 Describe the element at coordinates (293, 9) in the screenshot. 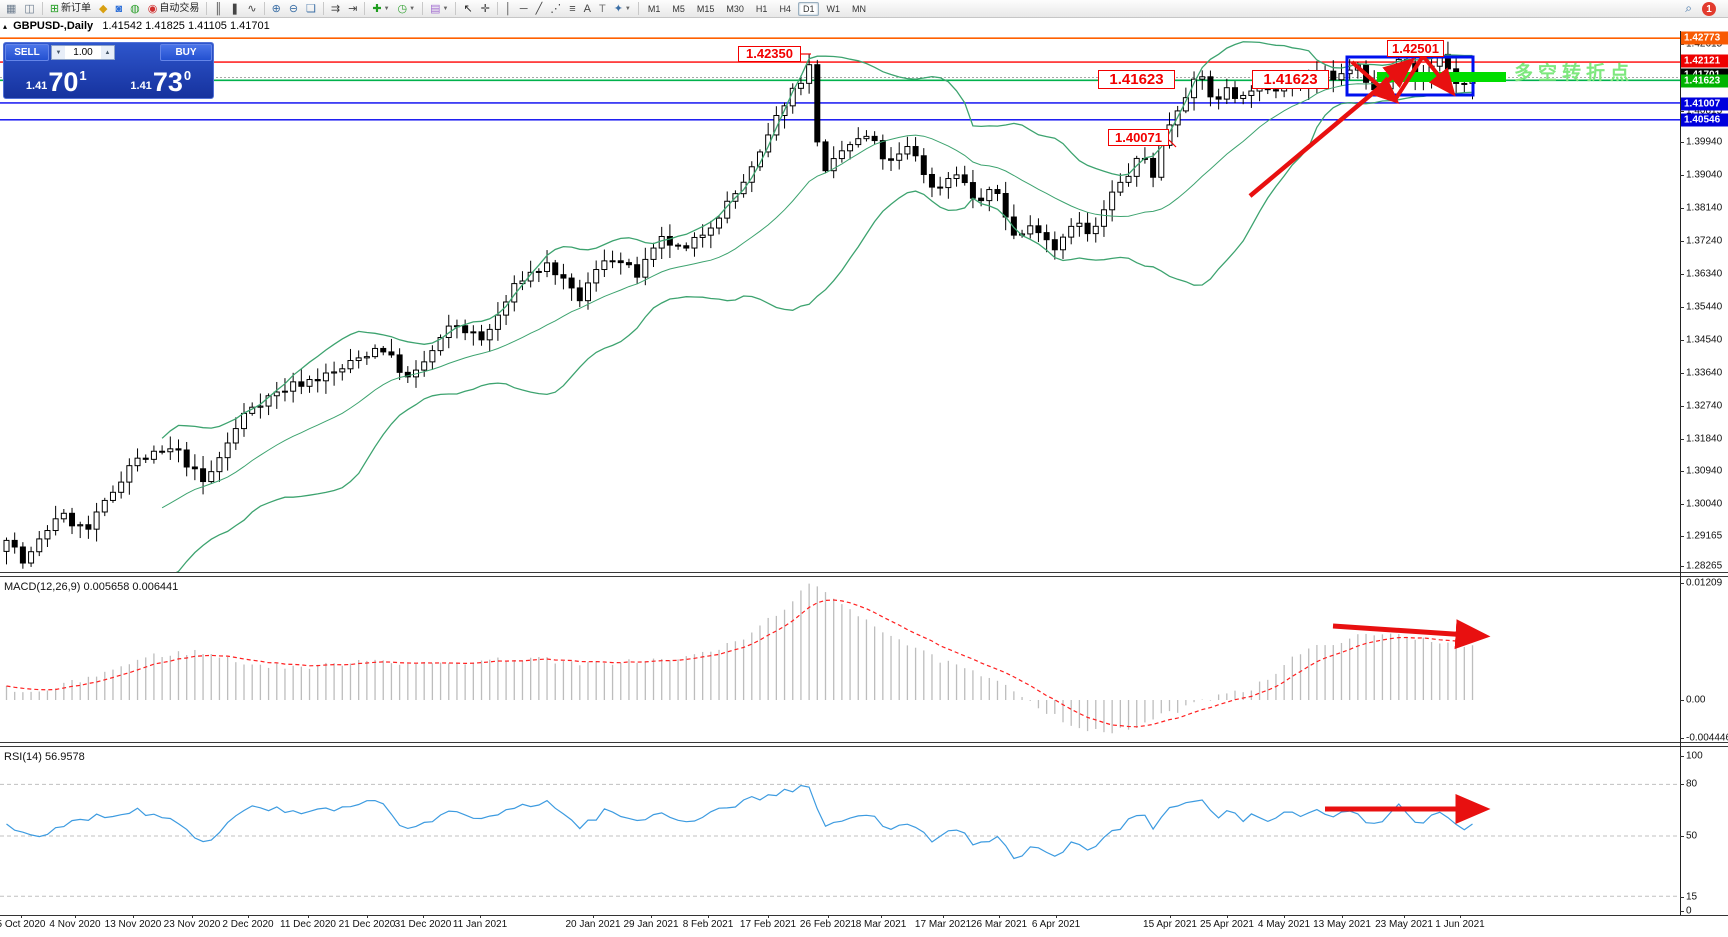

I see `zoom-out-icon: ⊖` at that location.